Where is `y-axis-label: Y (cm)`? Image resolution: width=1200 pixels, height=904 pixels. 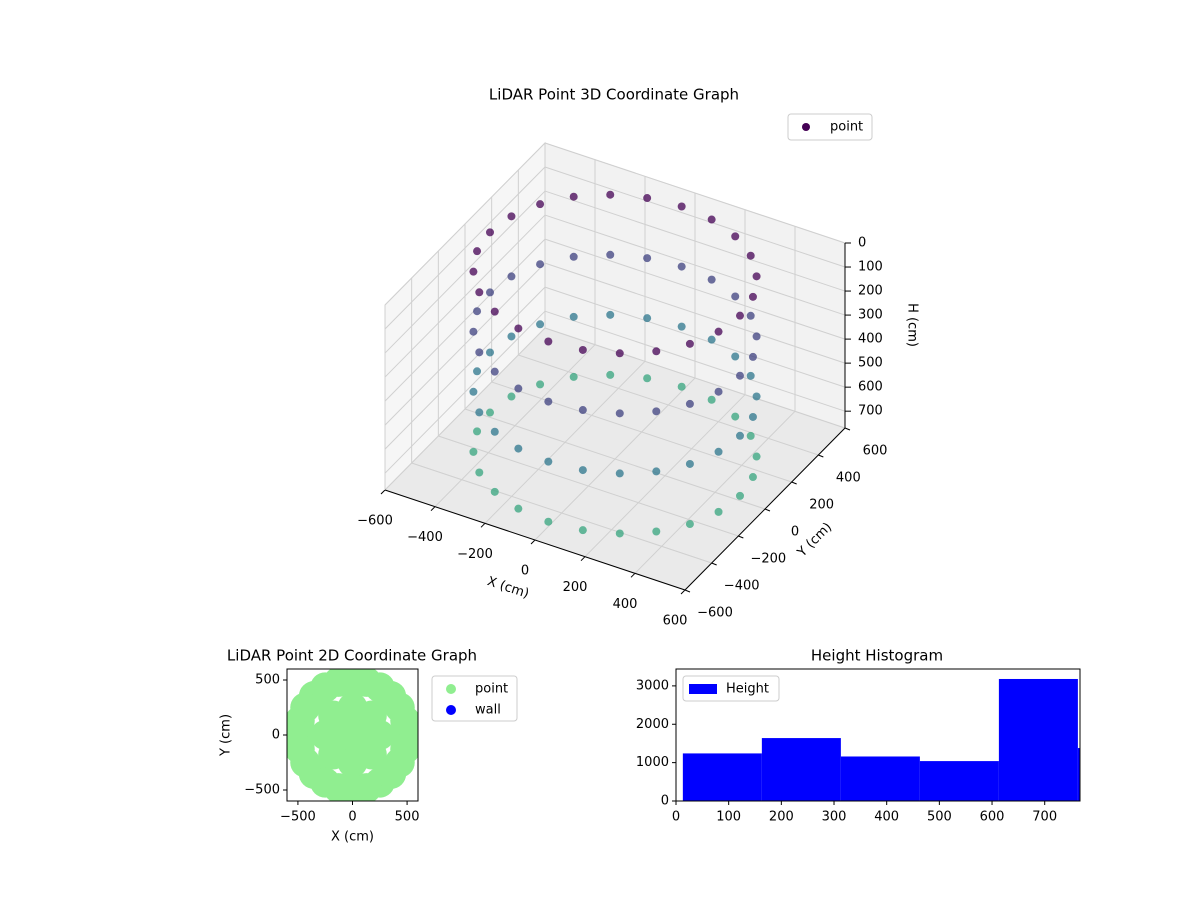
y-axis-label: Y (cm) is located at coordinates (226, 735).